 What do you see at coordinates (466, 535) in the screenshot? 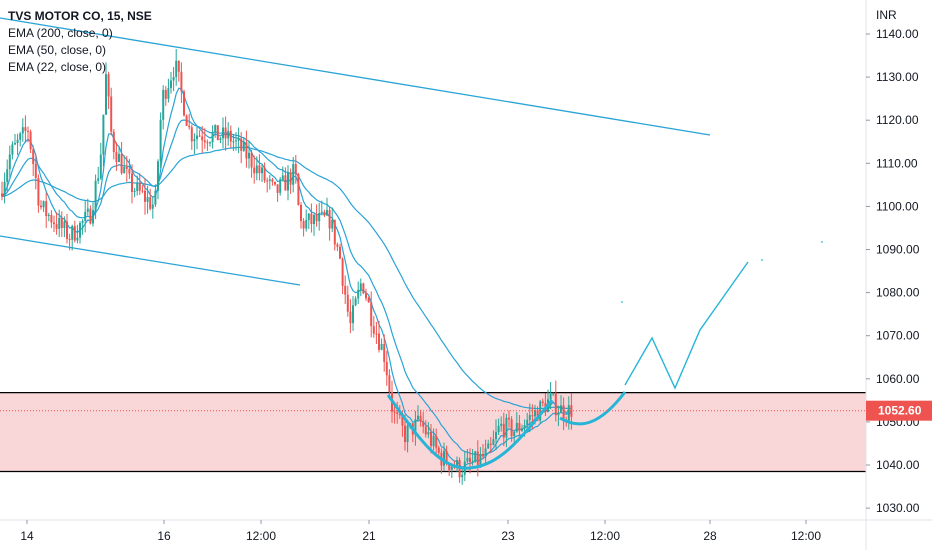
I see `time-axis` at bounding box center [466, 535].